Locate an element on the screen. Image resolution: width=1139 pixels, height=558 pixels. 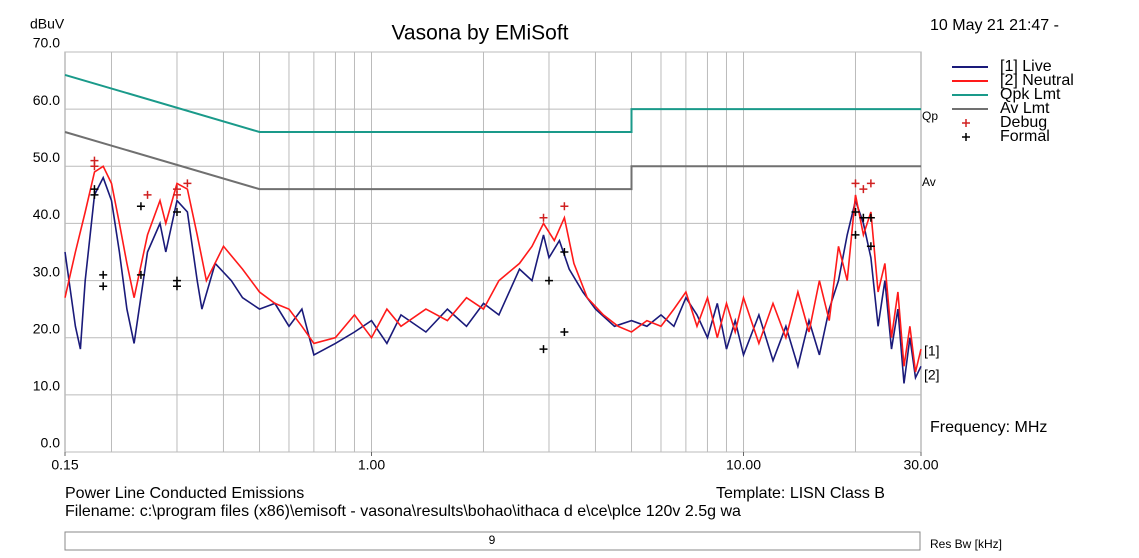
legend-label: Formal is located at coordinates (1025, 136).